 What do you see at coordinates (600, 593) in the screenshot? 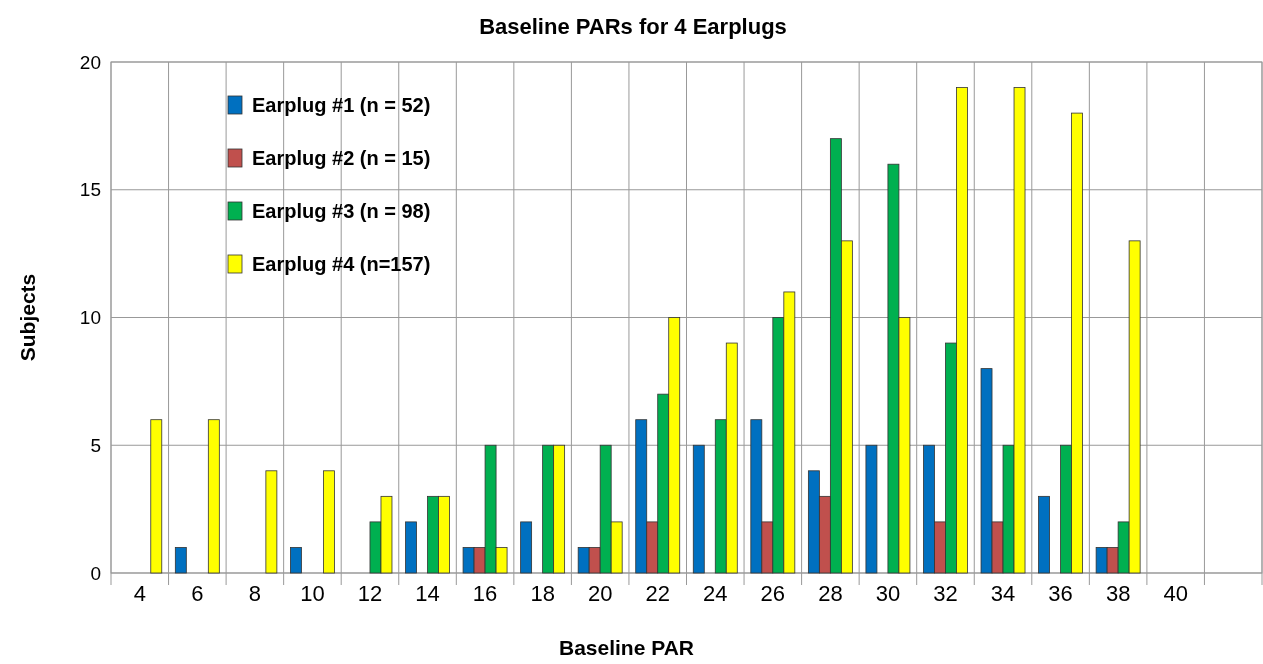
I see `x-tick-label: 20` at bounding box center [600, 593].